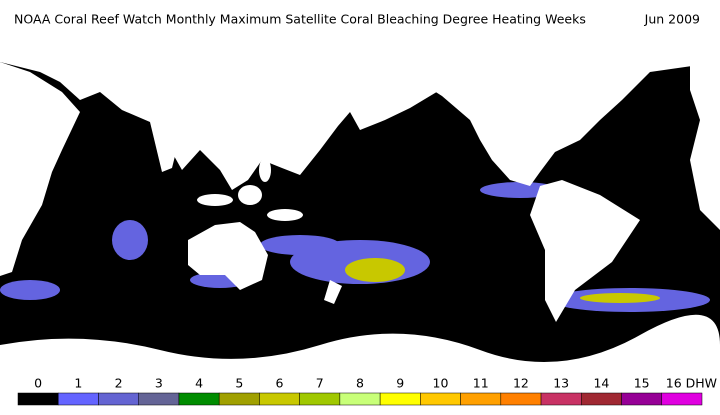 The image size is (720, 415). I want to click on colorbar-label: 14, so click(601, 383).